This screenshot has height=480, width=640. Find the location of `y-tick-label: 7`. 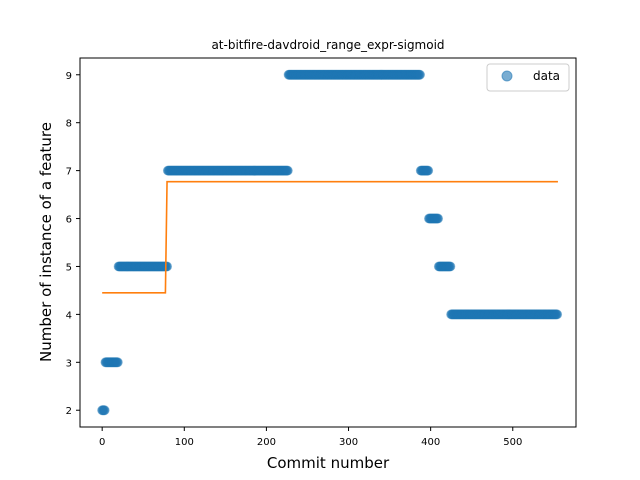

y-tick-label: 7 is located at coordinates (69, 172).